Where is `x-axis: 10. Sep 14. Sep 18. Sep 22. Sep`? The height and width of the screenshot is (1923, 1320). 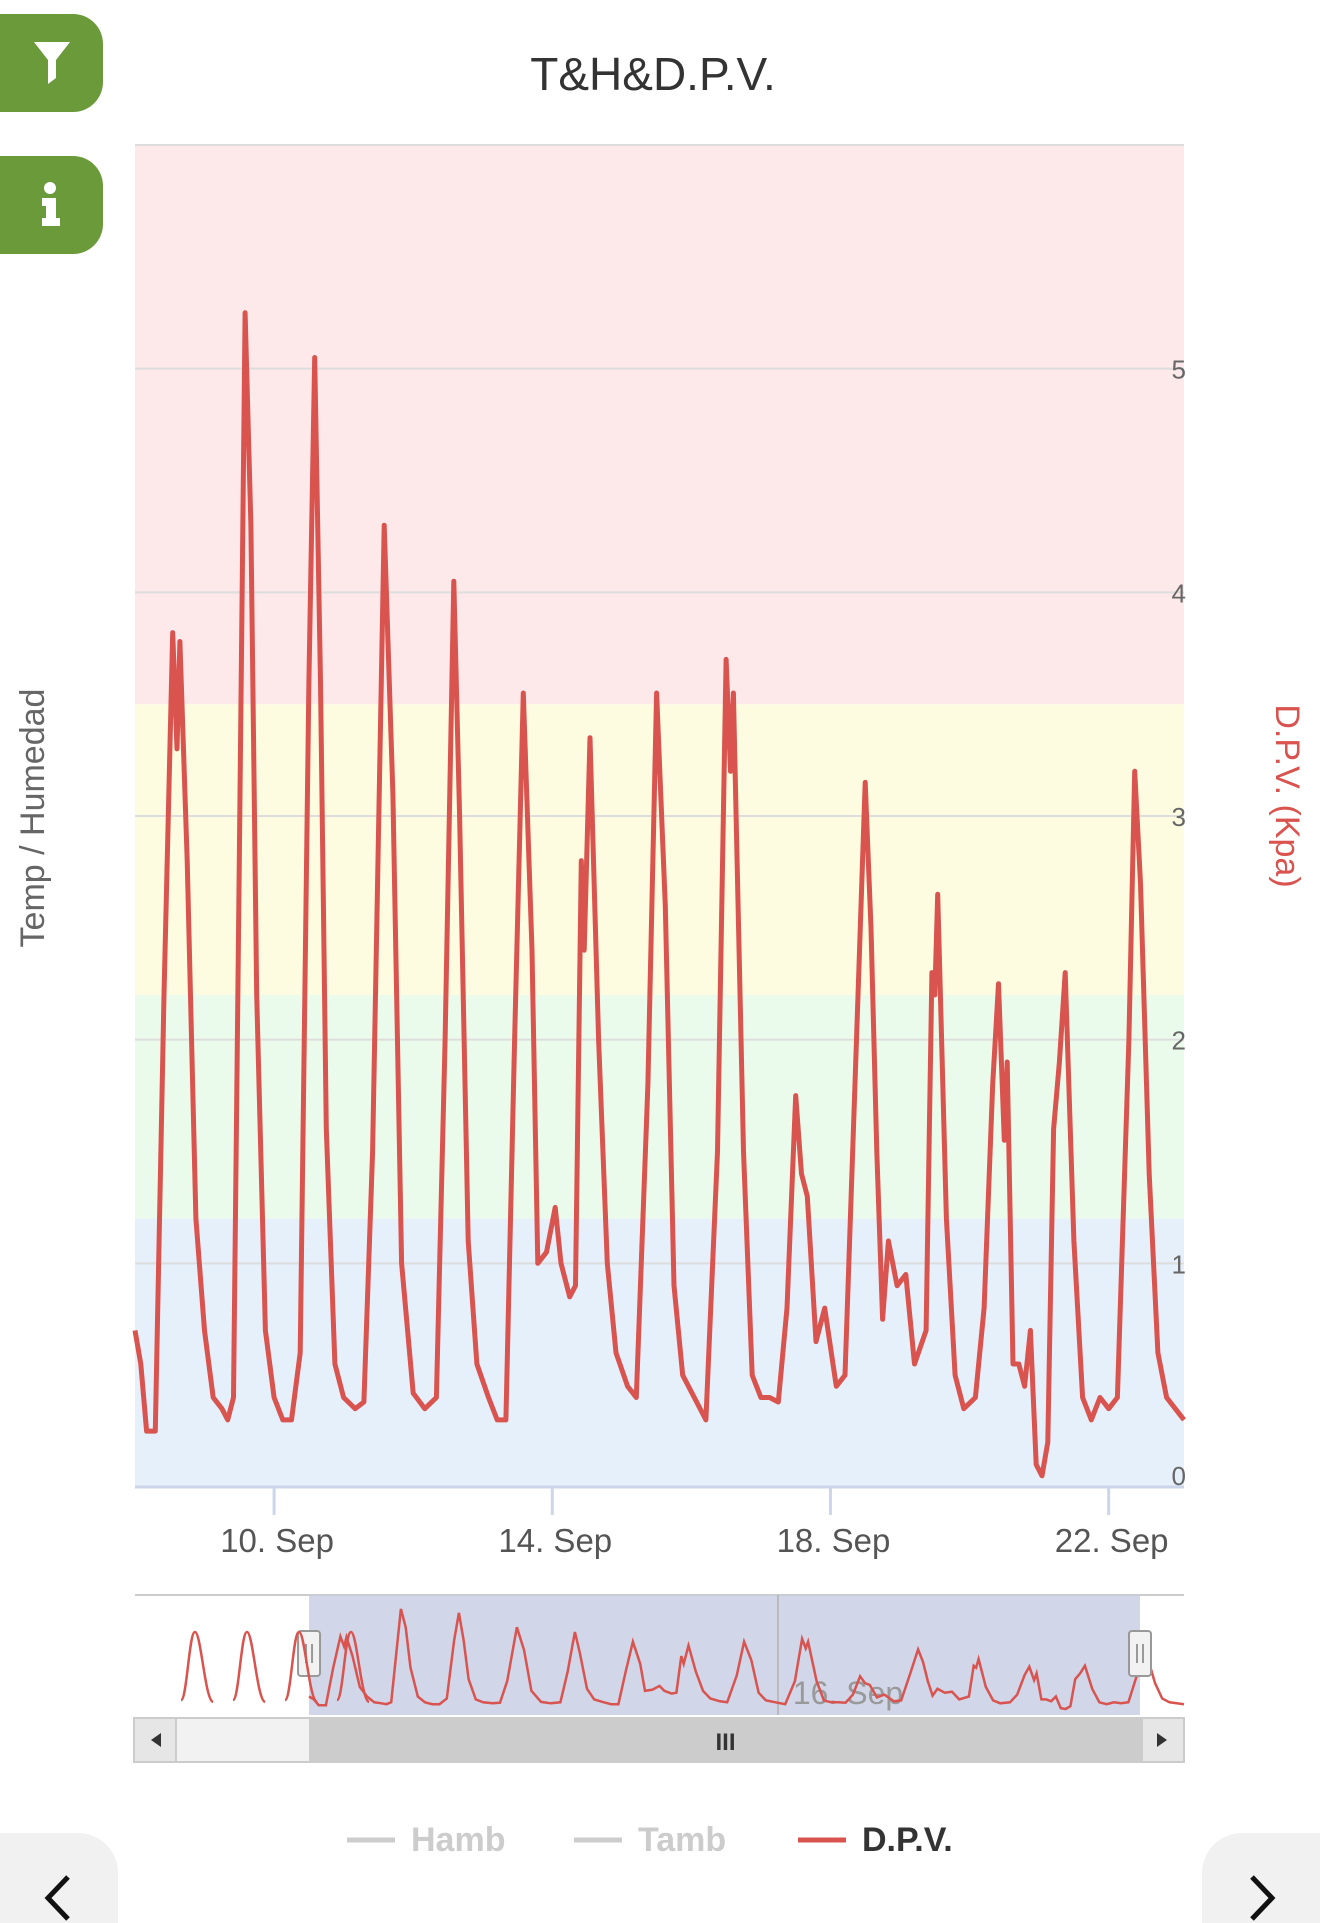
x-axis: 10. Sep 14. Sep 18. Sep 22. Sep is located at coordinates (659, 1522).